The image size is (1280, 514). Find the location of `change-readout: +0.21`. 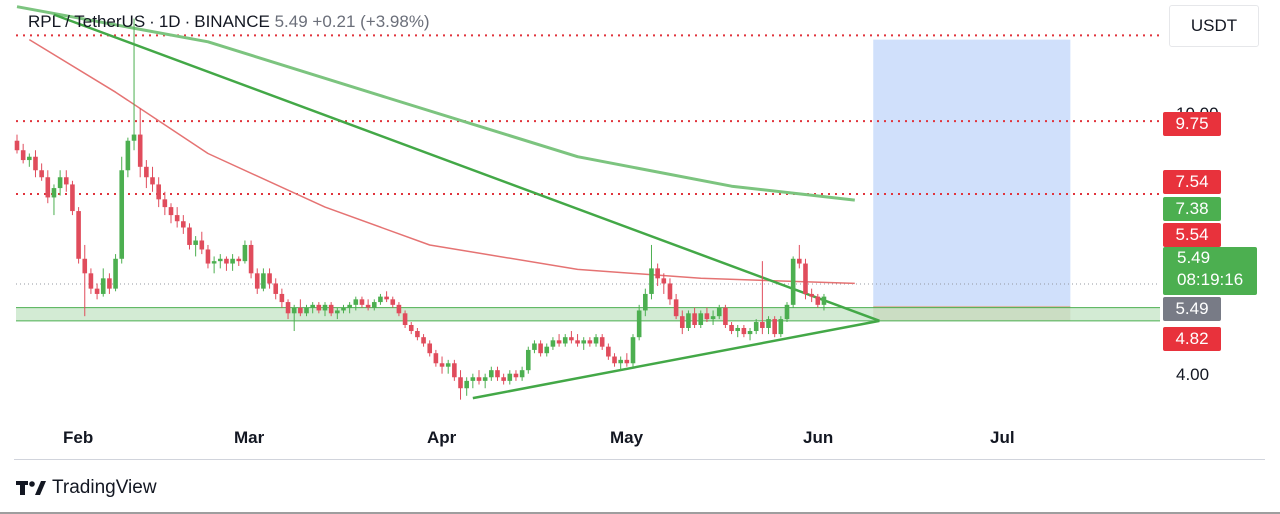

change-readout: +0.21 is located at coordinates (334, 21).